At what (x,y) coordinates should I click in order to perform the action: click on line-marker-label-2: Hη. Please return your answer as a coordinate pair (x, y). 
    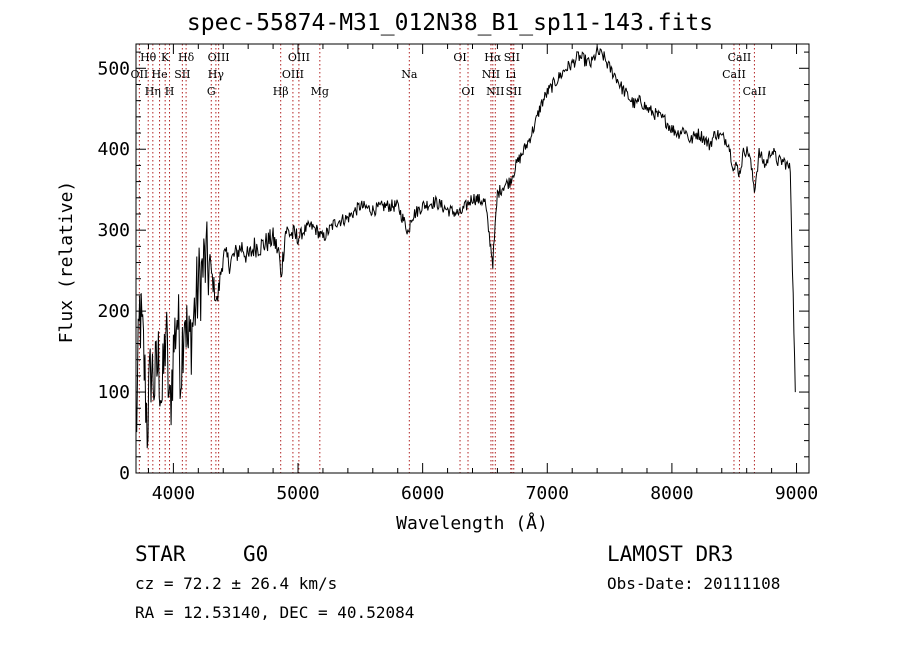
    Looking at the image, I should click on (153, 91).